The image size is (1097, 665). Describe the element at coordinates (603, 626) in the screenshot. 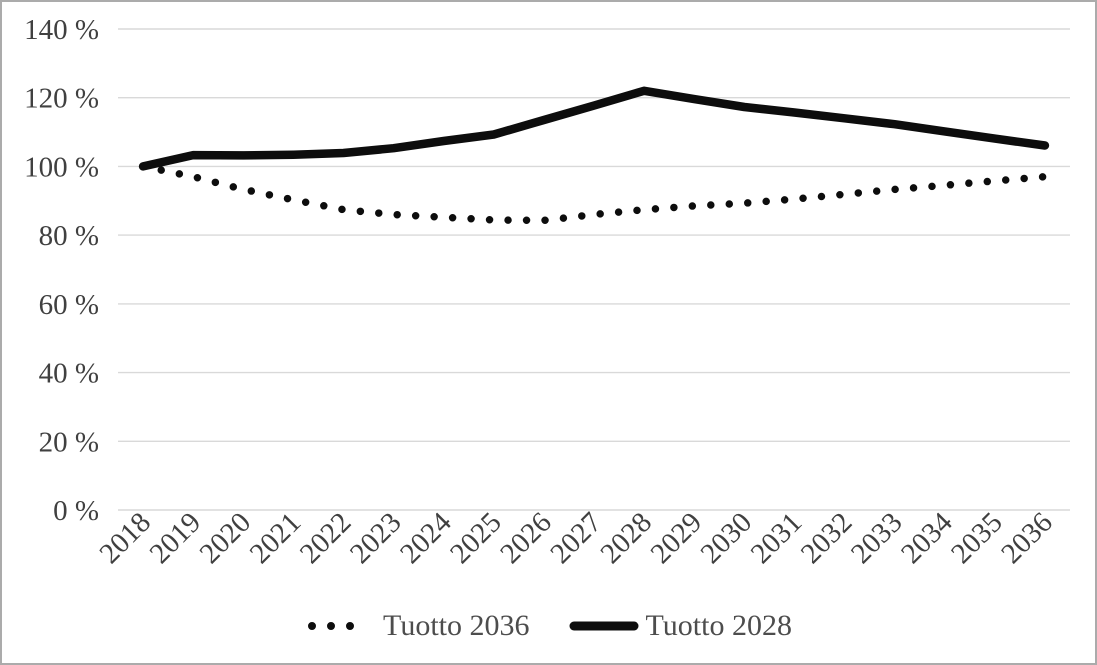

I see `solid-line-icon` at that location.